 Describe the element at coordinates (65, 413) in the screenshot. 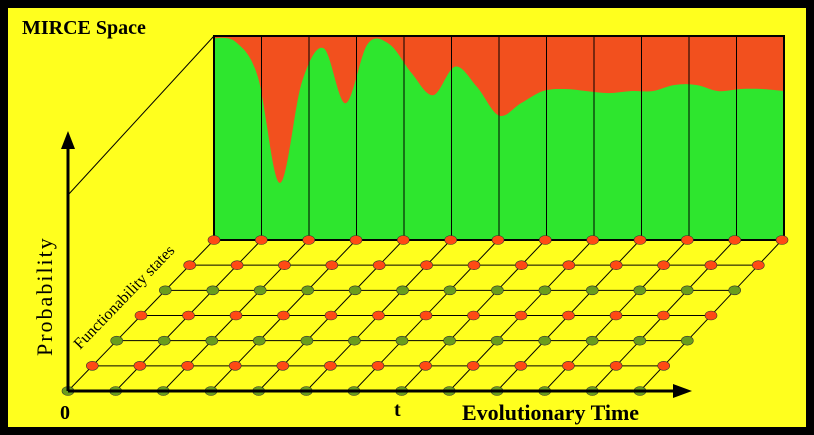

I see `origin-label: 0` at that location.